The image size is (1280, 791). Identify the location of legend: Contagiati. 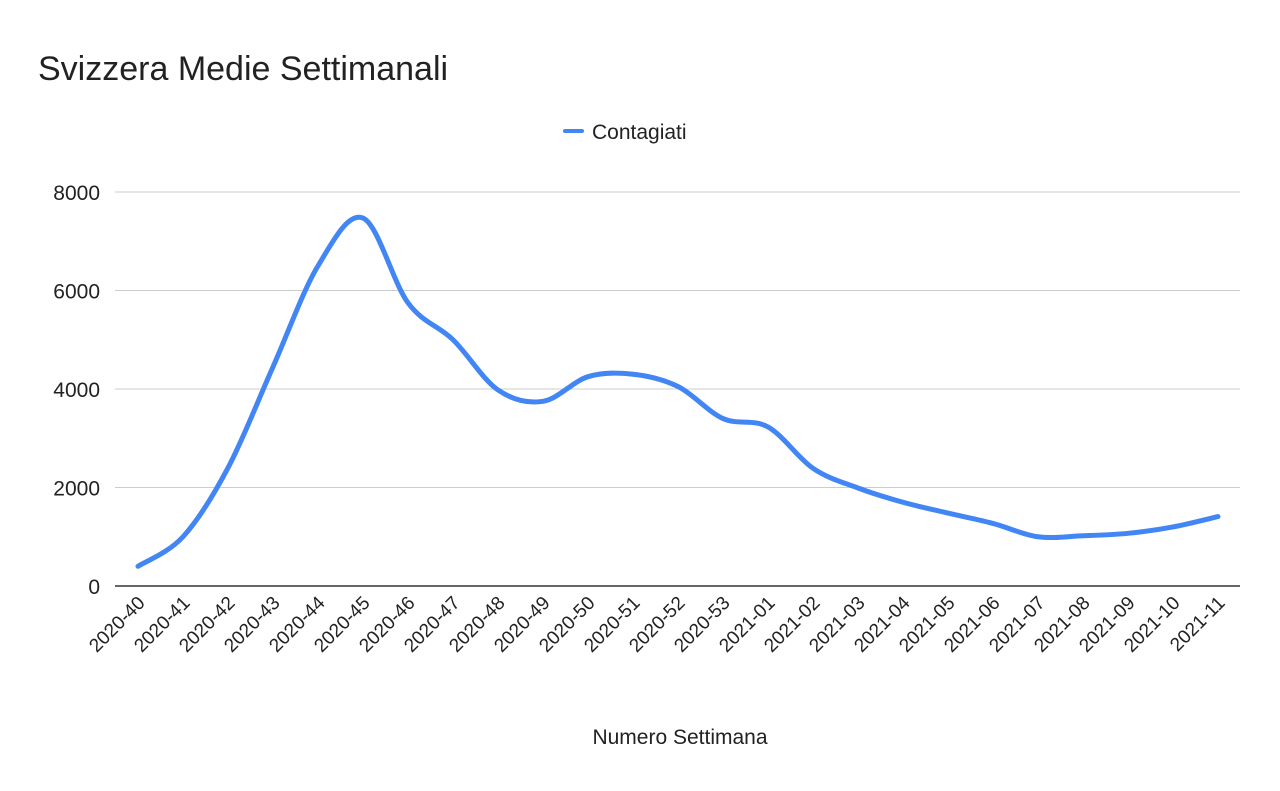
(625, 132).